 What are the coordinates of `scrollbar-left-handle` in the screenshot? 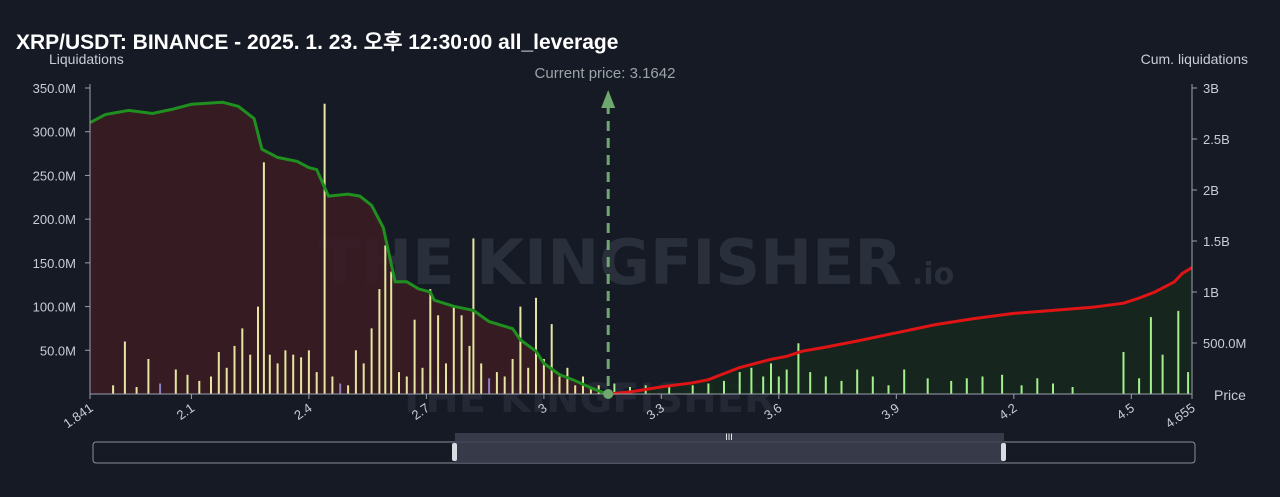 It's located at (454, 452).